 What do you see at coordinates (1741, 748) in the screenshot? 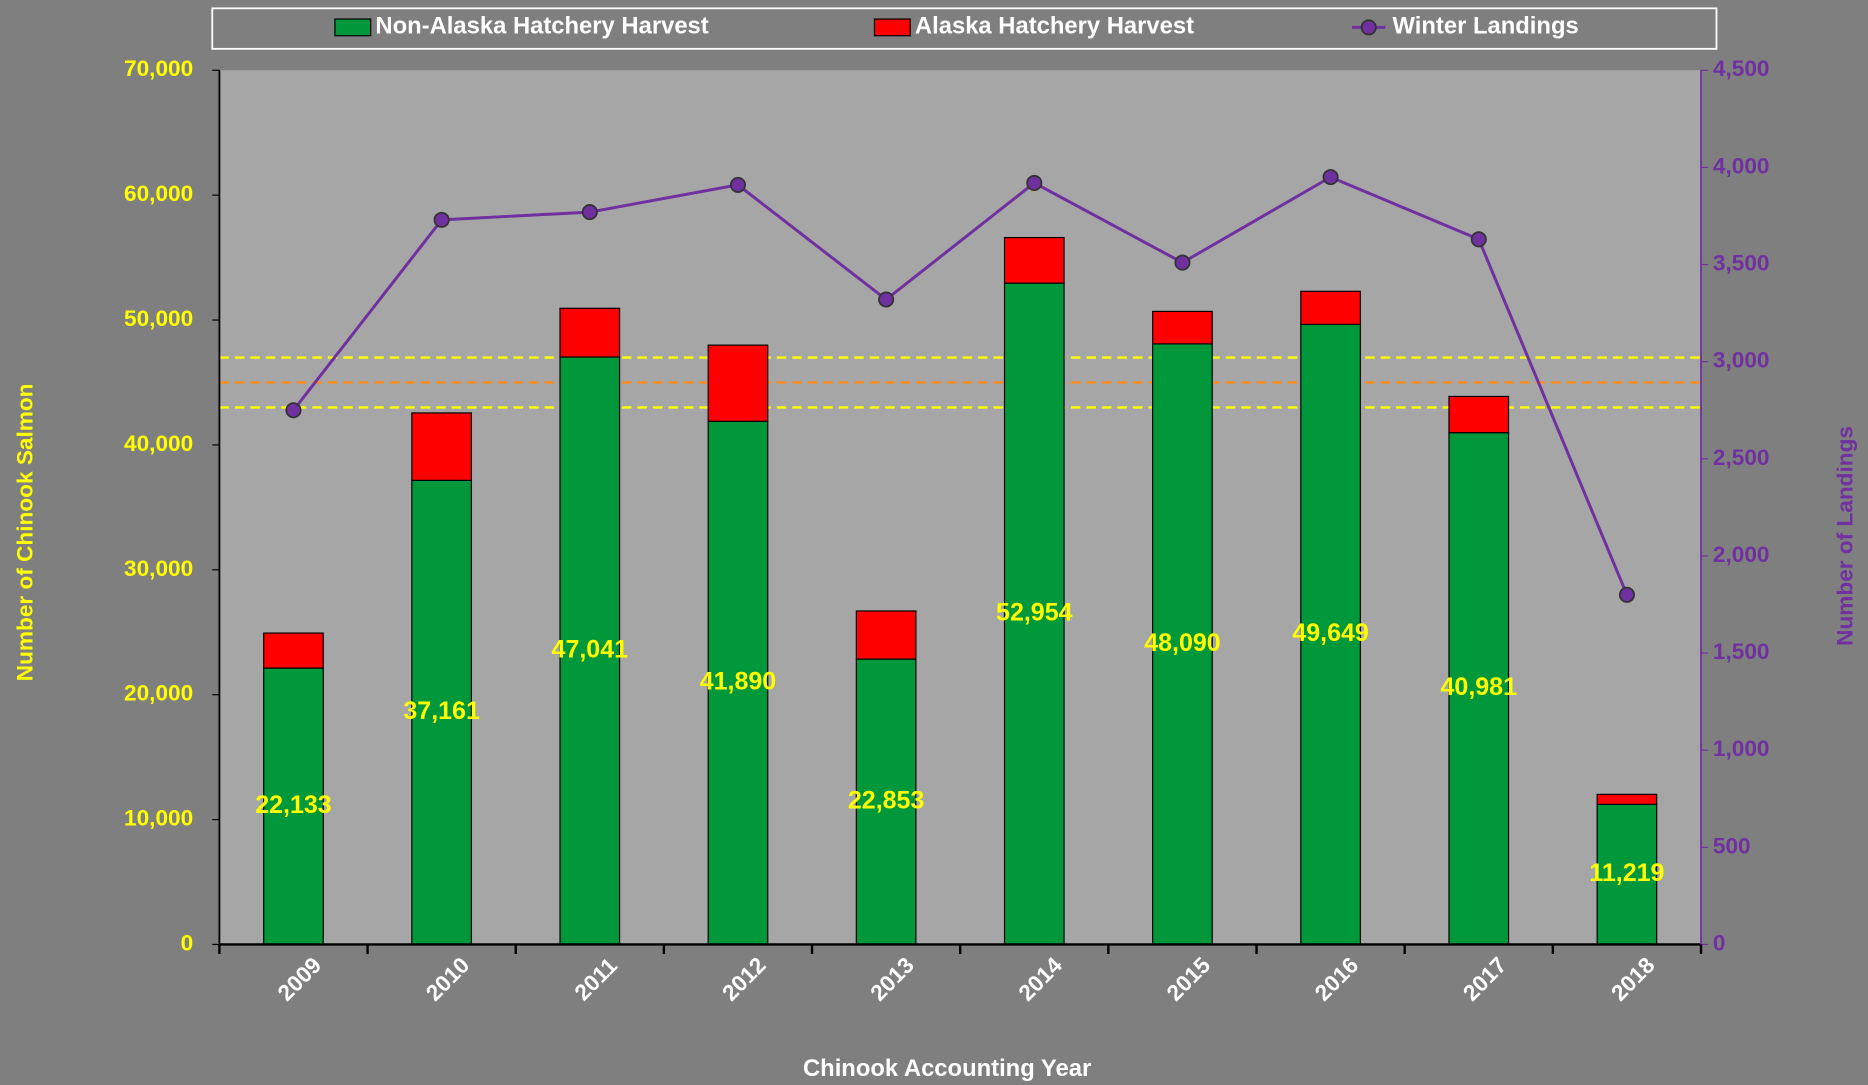
I see `y2-tick-label: 1,000` at bounding box center [1741, 748].